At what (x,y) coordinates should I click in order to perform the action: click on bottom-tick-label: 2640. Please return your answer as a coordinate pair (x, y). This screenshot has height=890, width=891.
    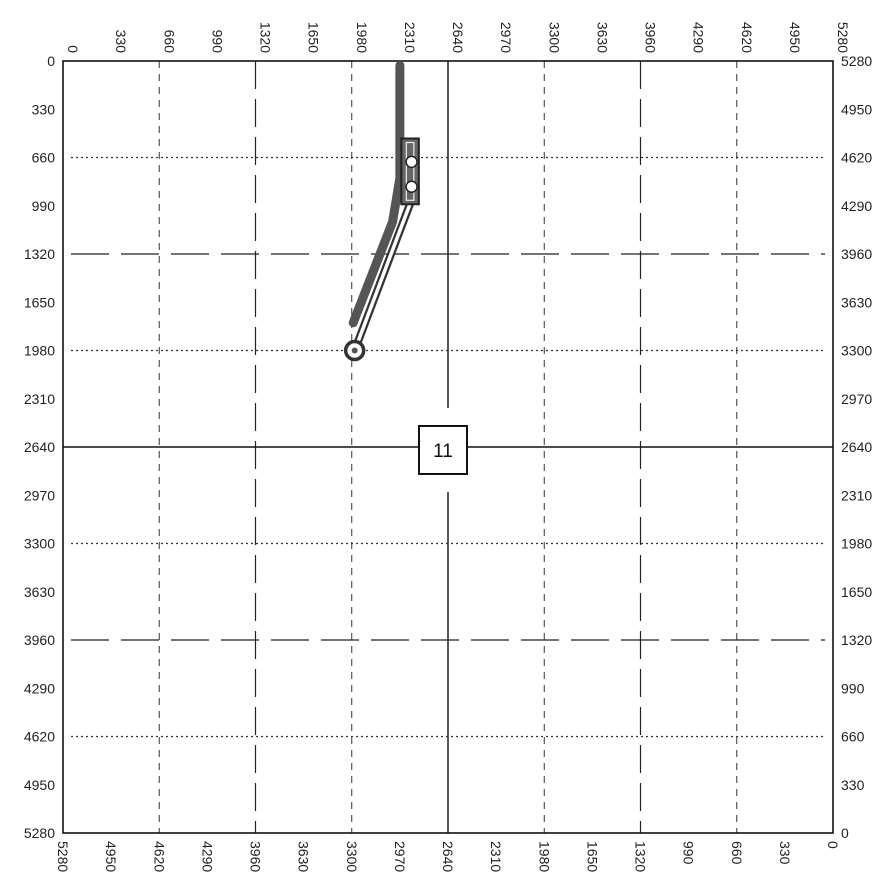
    Looking at the image, I should click on (448, 856).